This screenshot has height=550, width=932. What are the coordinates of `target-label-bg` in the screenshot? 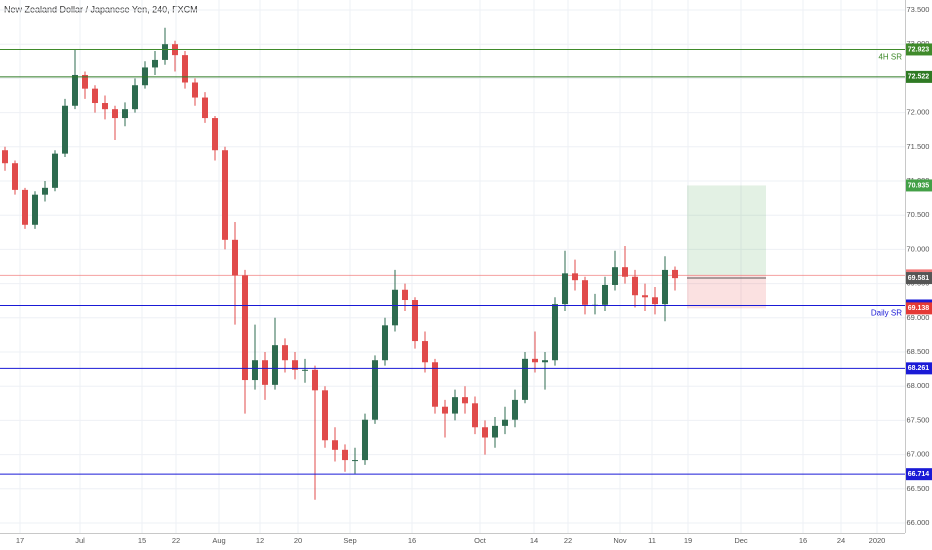 It's located at (919, 185).